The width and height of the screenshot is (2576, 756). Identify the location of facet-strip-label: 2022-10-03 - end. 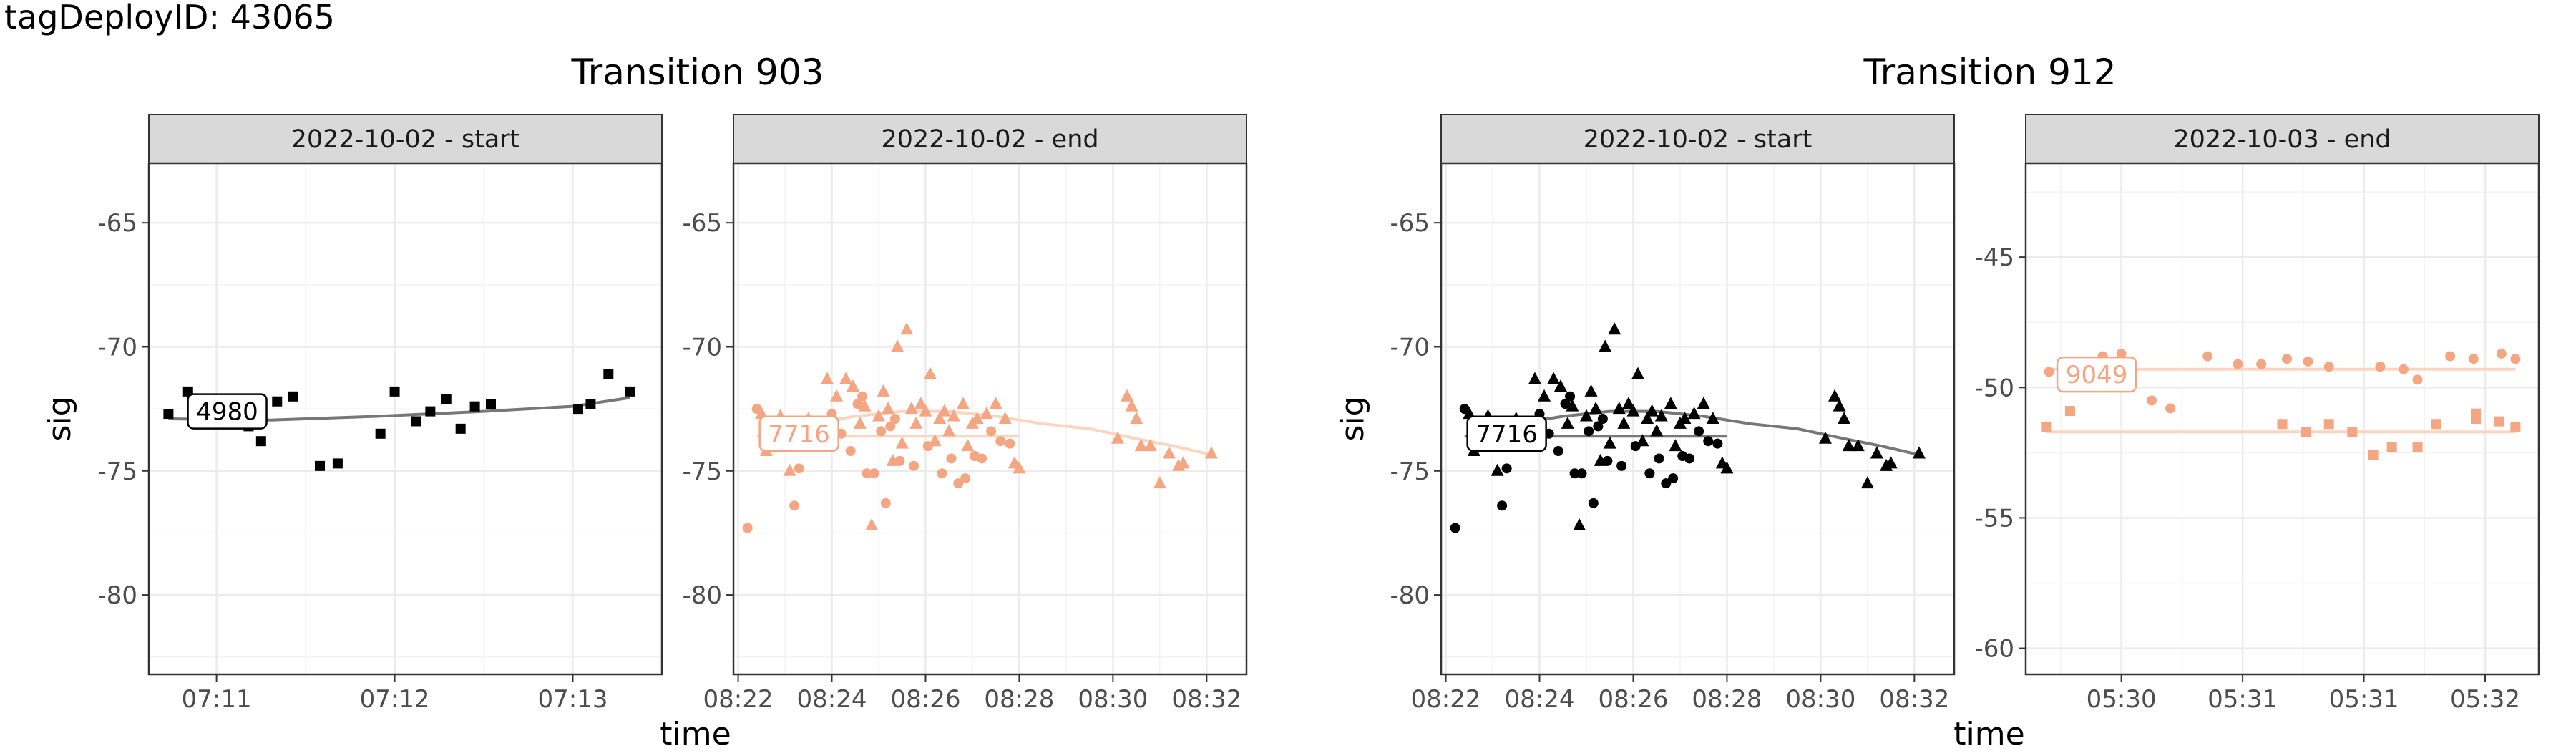
(2282, 139).